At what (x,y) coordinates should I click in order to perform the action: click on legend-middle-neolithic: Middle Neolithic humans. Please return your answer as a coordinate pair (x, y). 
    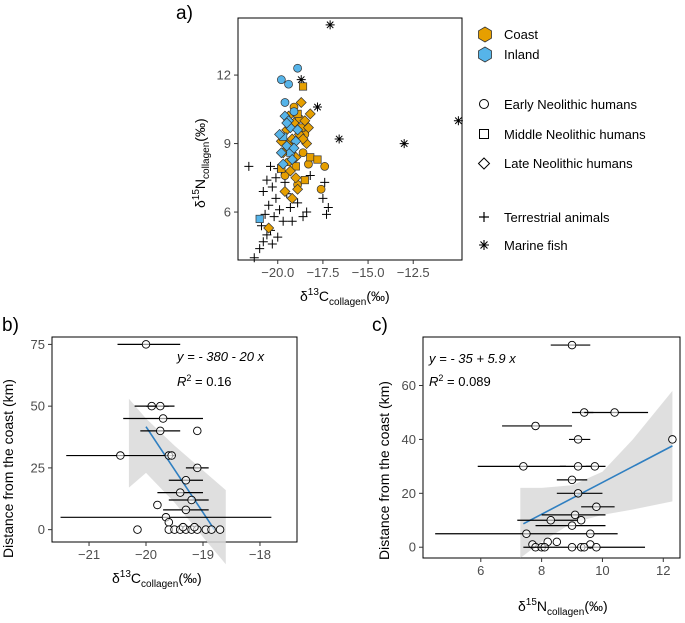
    Looking at the image, I should click on (575, 134).